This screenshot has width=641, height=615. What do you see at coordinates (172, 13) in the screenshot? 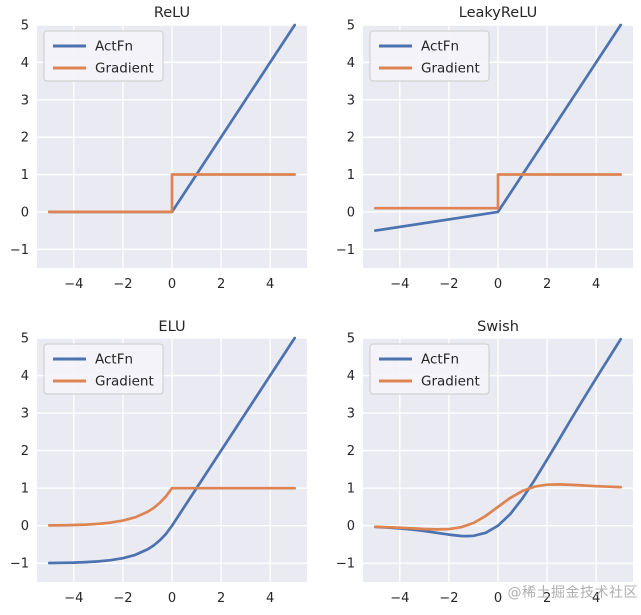
I see `subplot-title: ReLU` at bounding box center [172, 13].